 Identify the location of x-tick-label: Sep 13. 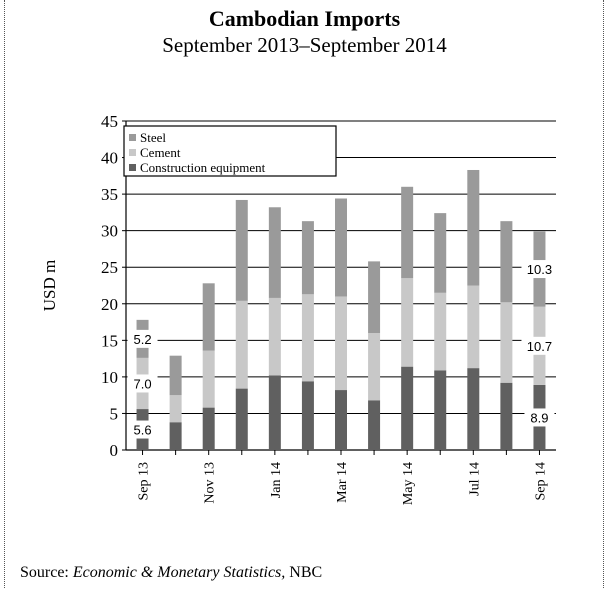
(144, 481).